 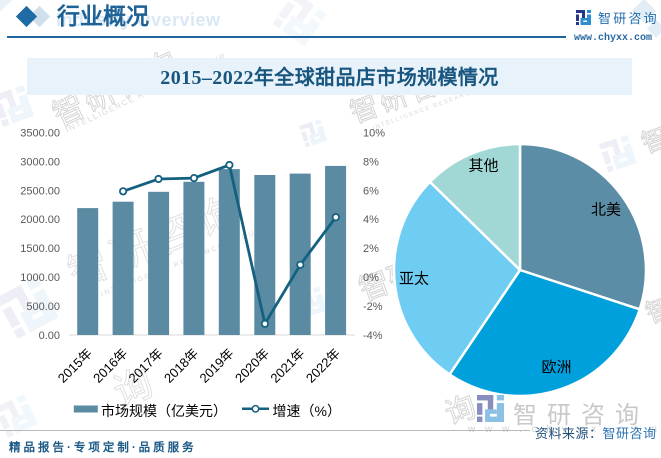 What do you see at coordinates (40, 220) in the screenshot?
I see `svg-text: 2000.00` at bounding box center [40, 220].